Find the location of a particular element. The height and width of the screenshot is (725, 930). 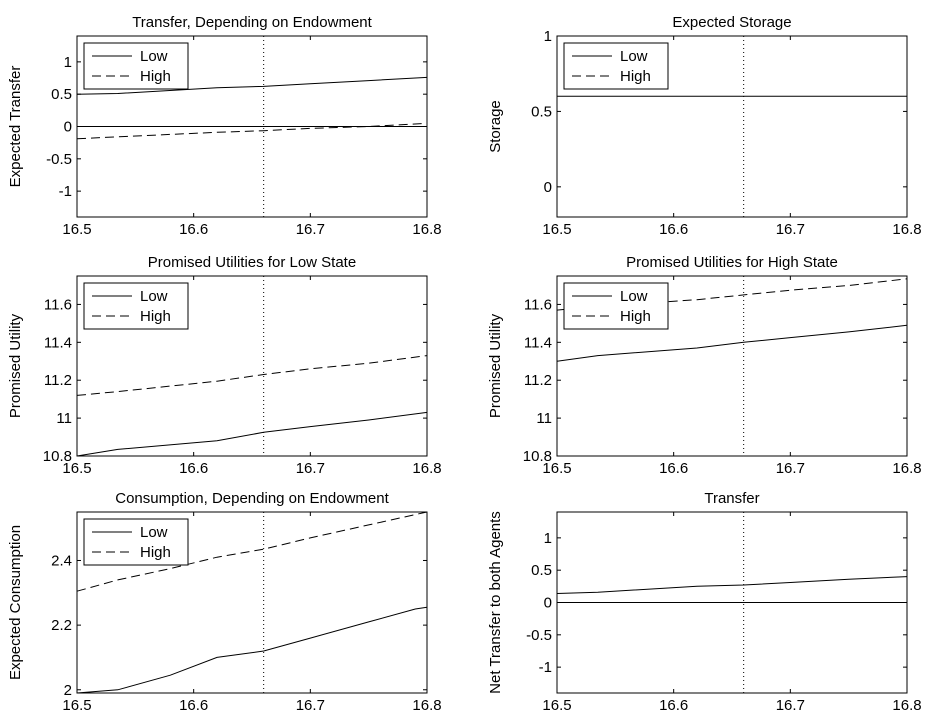

y-tick-label: 2 is located at coordinates (68, 690).